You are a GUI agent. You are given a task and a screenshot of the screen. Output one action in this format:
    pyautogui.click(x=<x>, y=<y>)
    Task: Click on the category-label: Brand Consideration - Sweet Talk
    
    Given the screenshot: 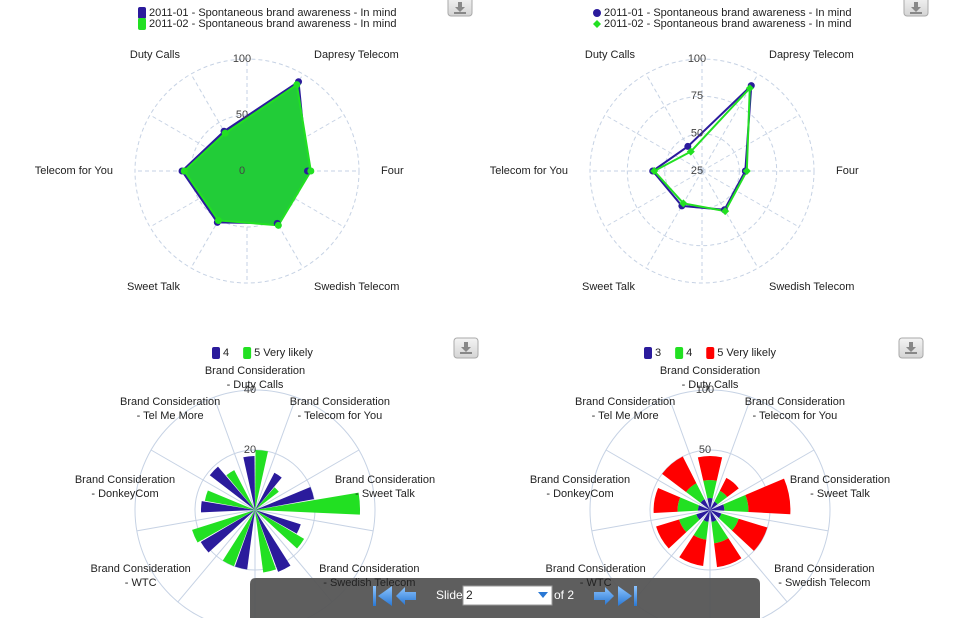 What is the action you would take?
    pyautogui.click(x=385, y=487)
    